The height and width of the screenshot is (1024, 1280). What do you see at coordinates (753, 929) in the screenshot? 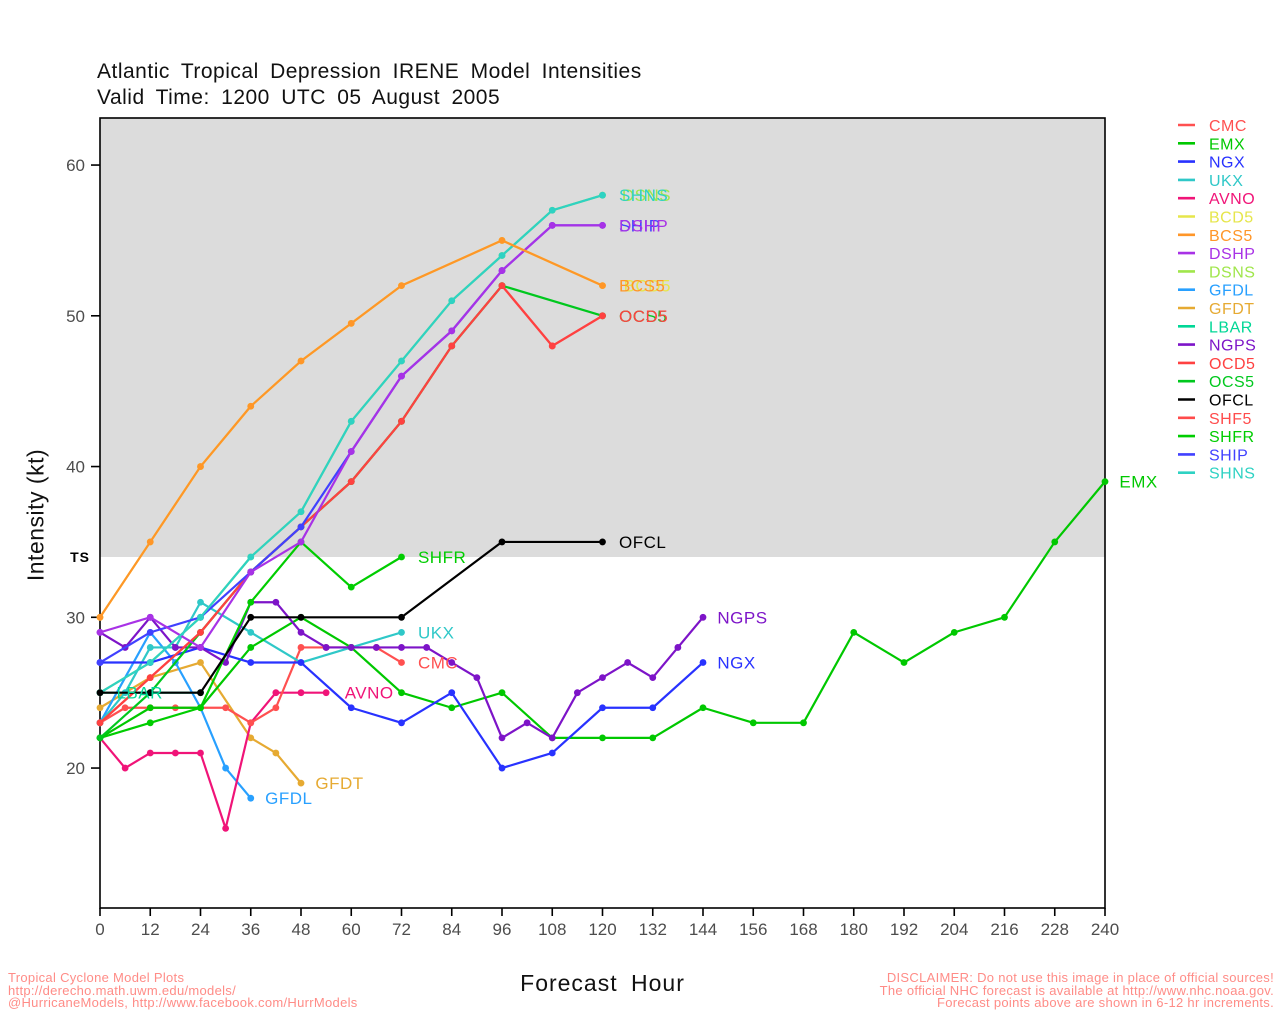
I see `x-tick-label: 156` at bounding box center [753, 929].